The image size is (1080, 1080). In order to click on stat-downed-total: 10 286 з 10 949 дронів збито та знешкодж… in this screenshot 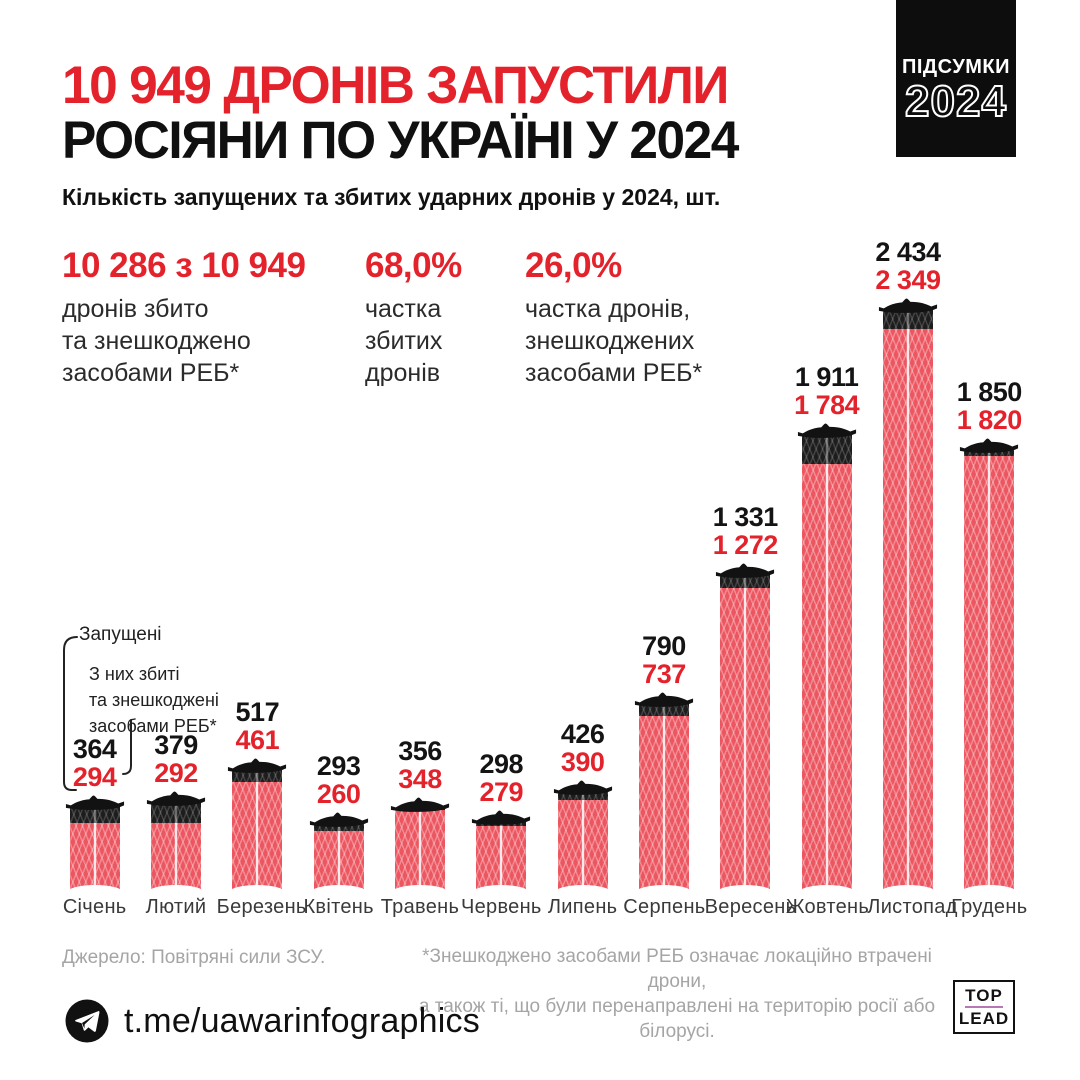, I will do `click(184, 317)`.